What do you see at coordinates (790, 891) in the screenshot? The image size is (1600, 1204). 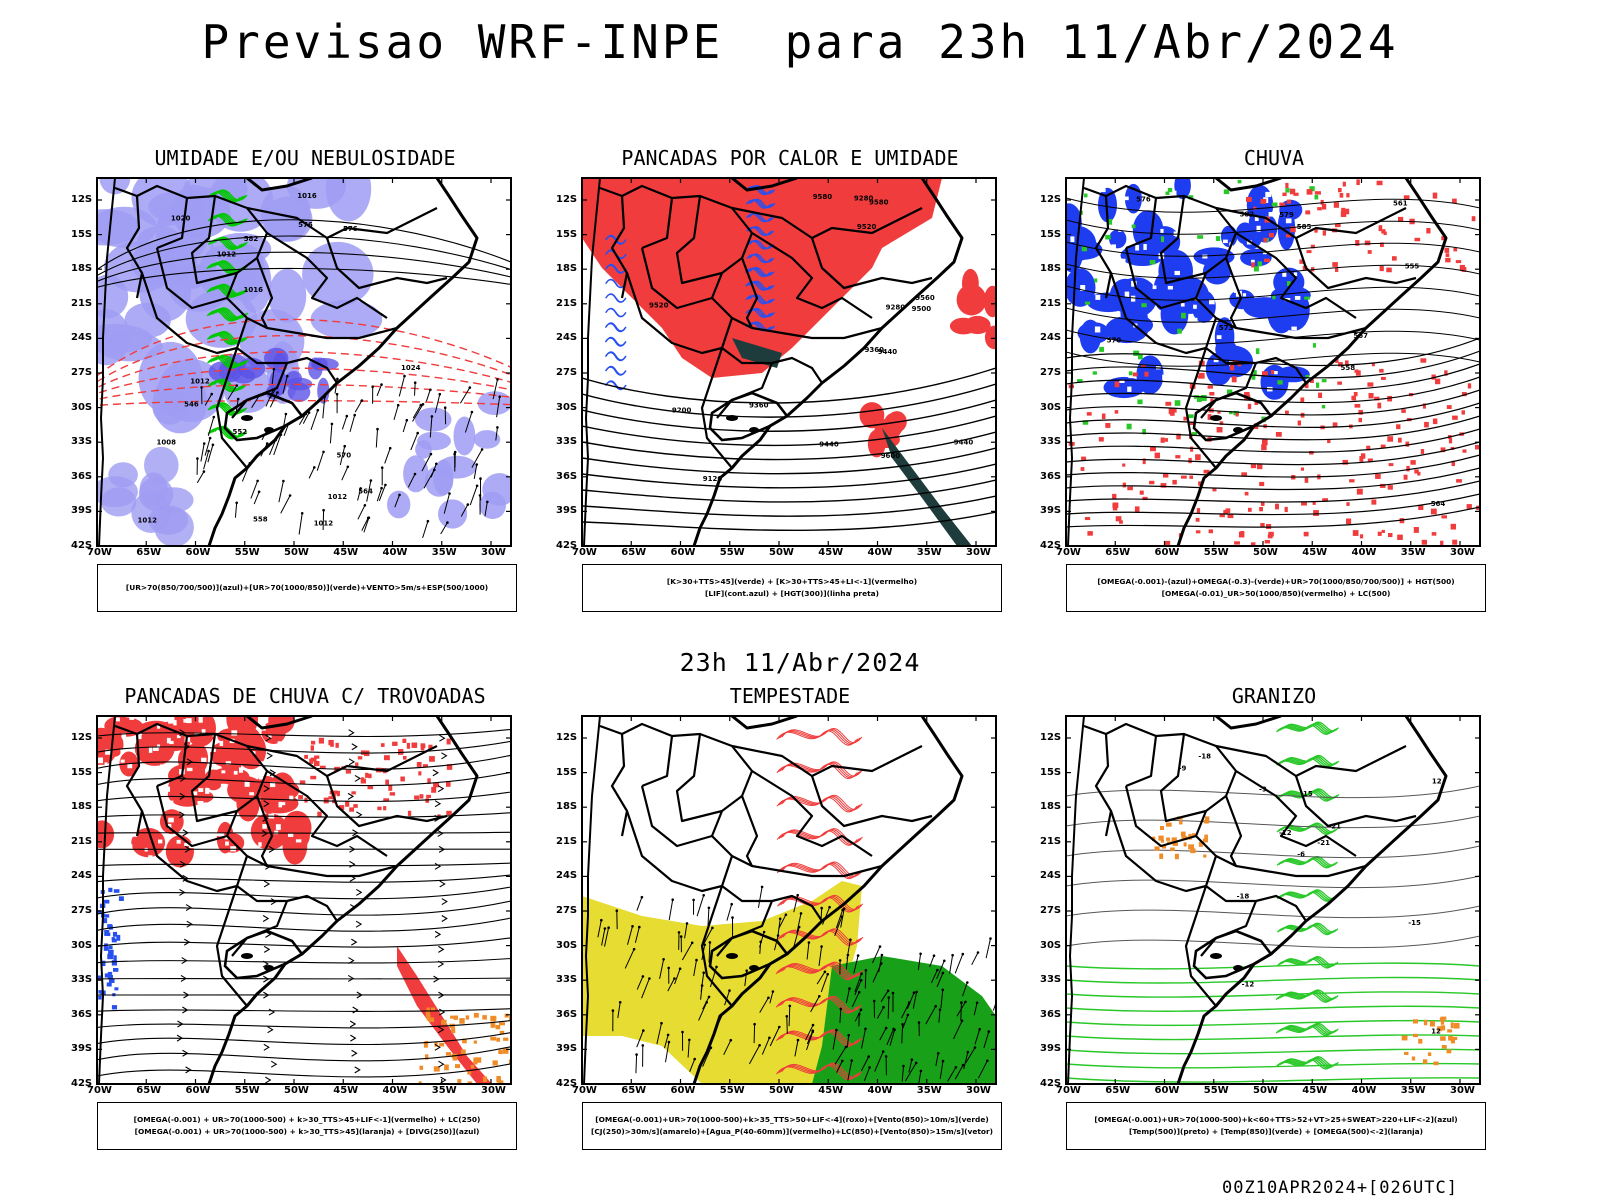 I see `map-frame` at bounding box center [790, 891].